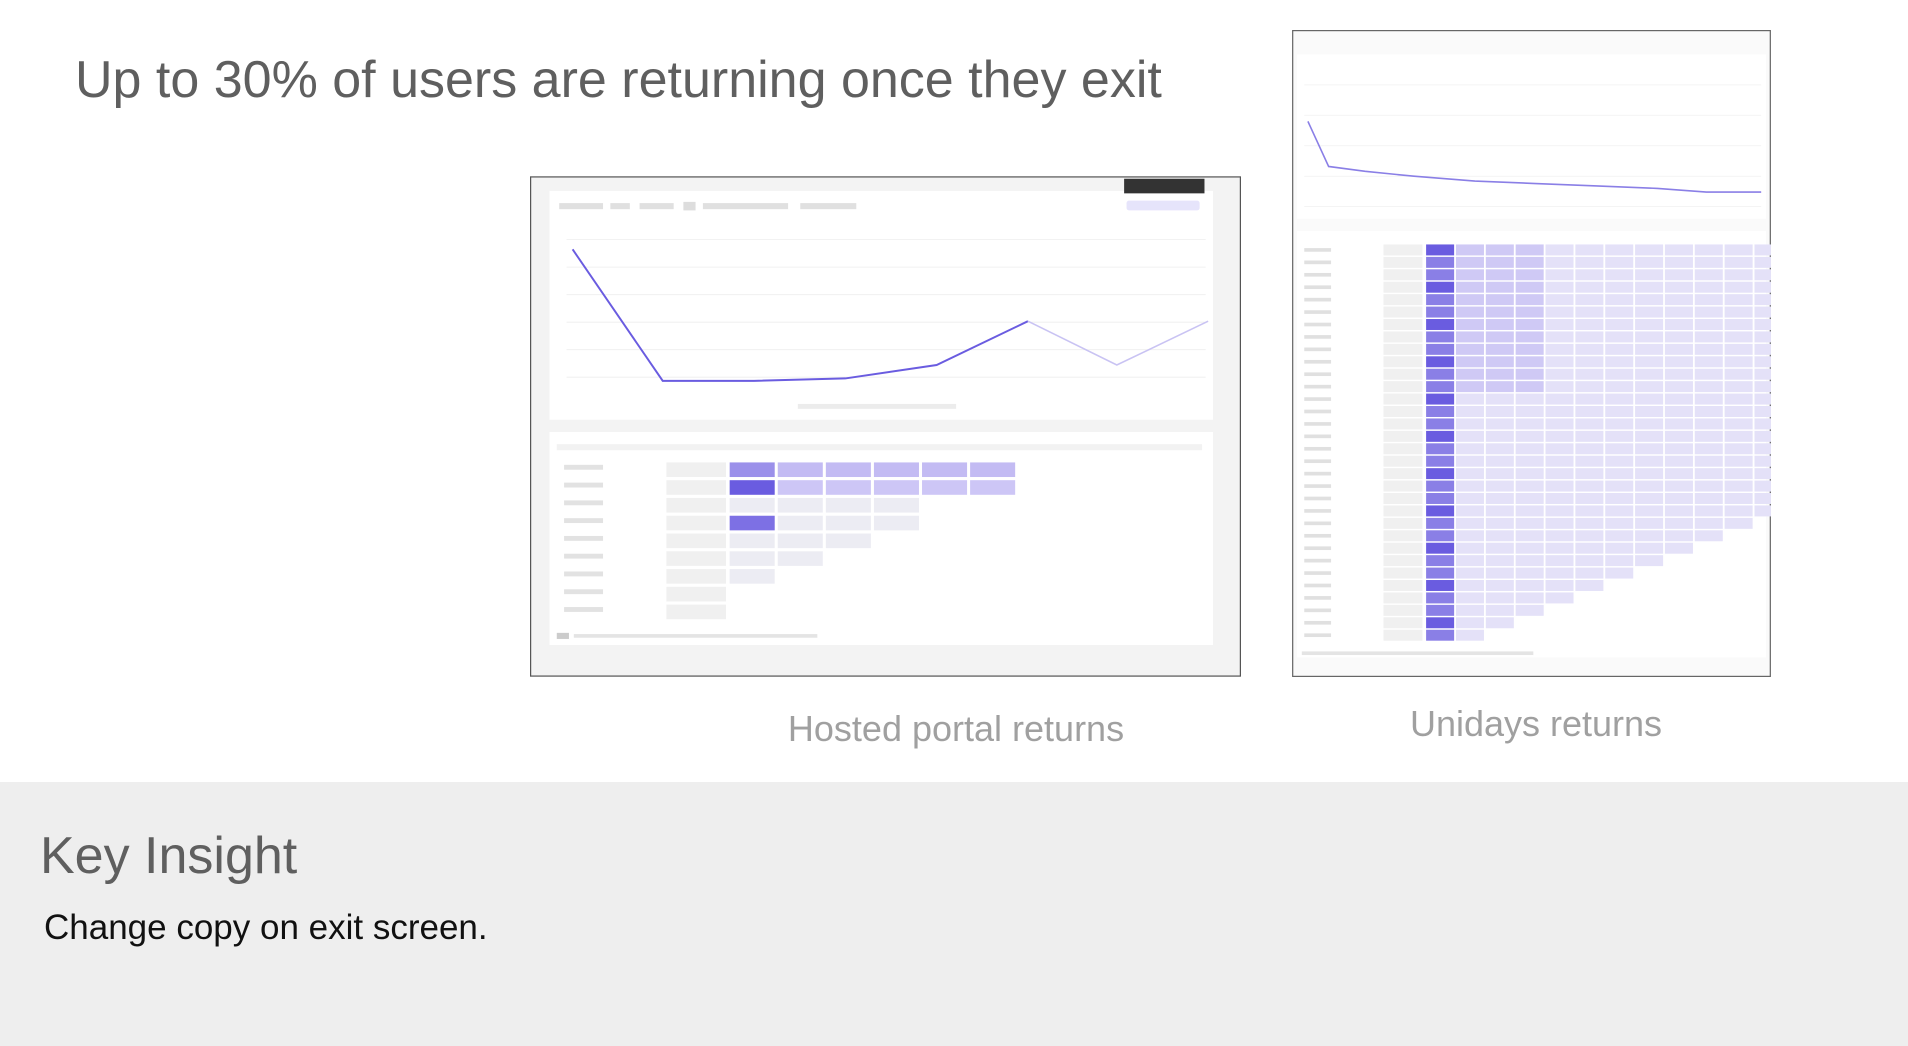  I want to click on footer-text, so click(1417, 653).